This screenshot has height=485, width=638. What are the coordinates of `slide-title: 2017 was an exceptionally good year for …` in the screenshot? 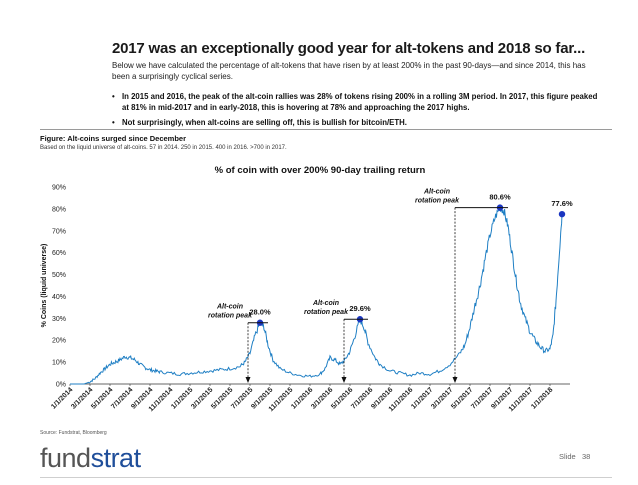 It's located at (349, 48).